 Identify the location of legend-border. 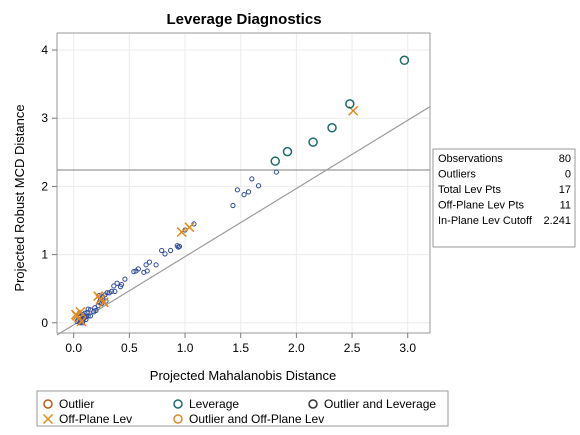
(242, 408).